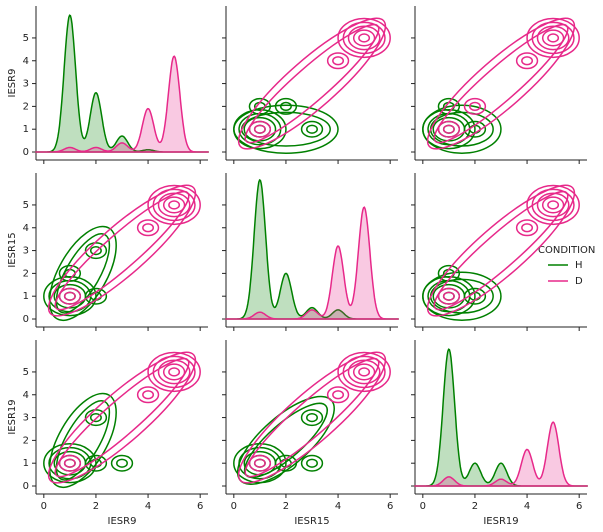  Describe the element at coordinates (579, 281) in the screenshot. I see `legend-label: D` at that location.